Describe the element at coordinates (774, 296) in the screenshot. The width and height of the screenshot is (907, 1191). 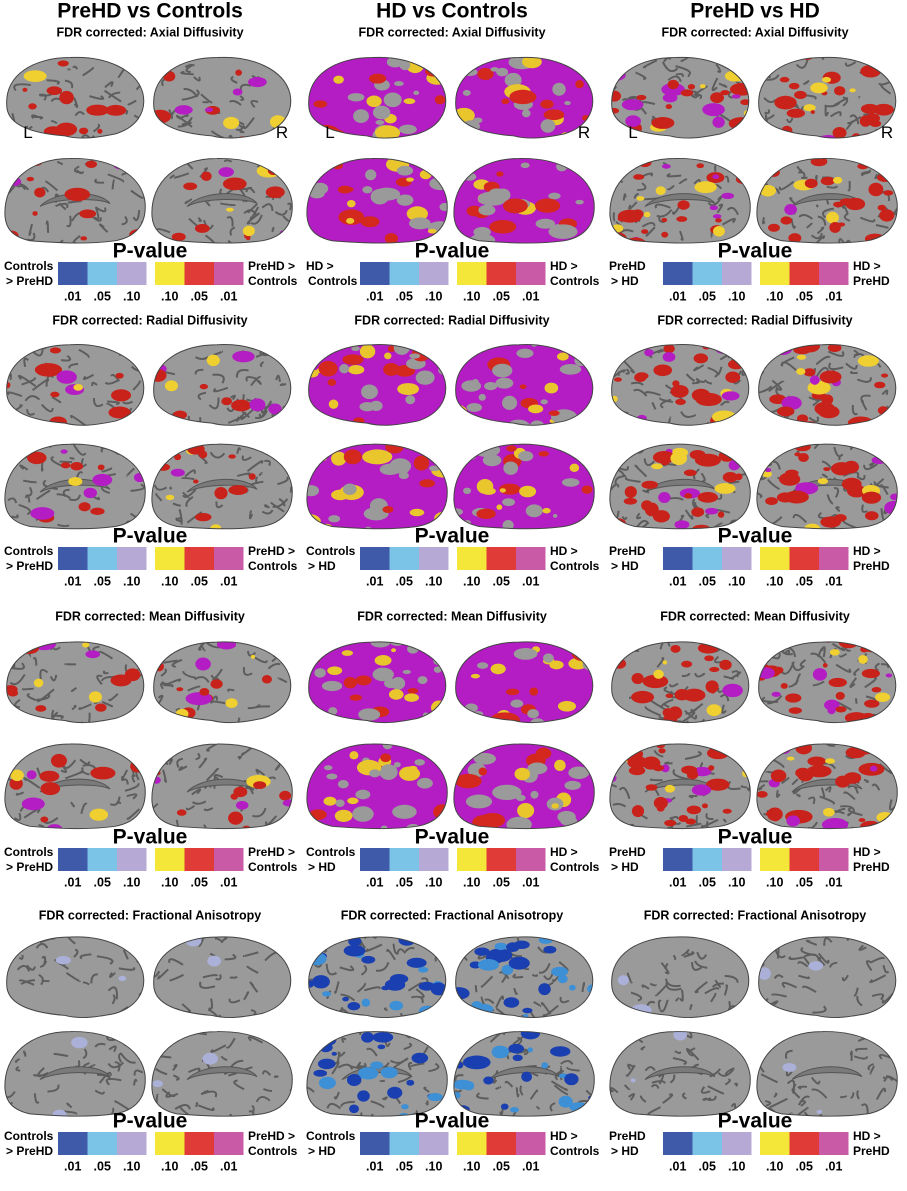
I see `scale-tick-label: .10` at that location.